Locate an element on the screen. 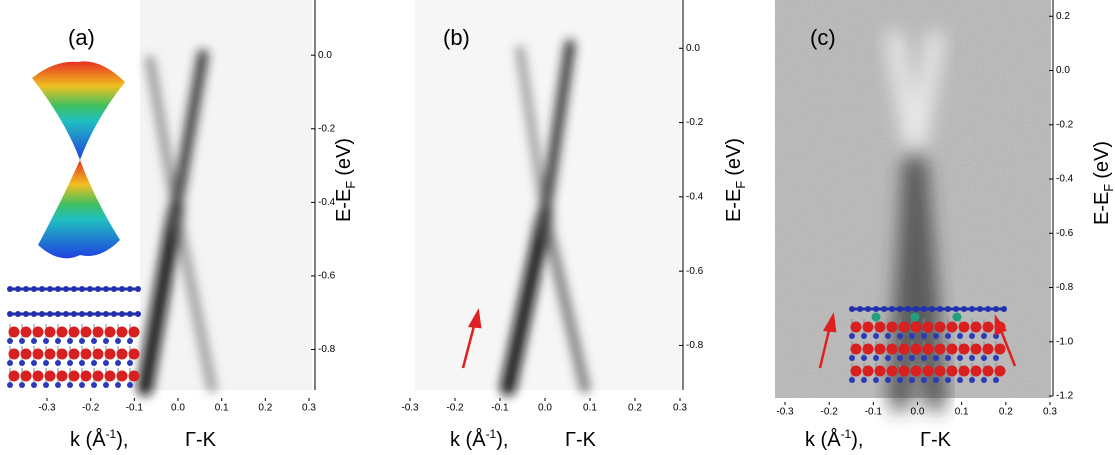 The width and height of the screenshot is (1115, 455). x-tick-label: -0.3 is located at coordinates (785, 412).